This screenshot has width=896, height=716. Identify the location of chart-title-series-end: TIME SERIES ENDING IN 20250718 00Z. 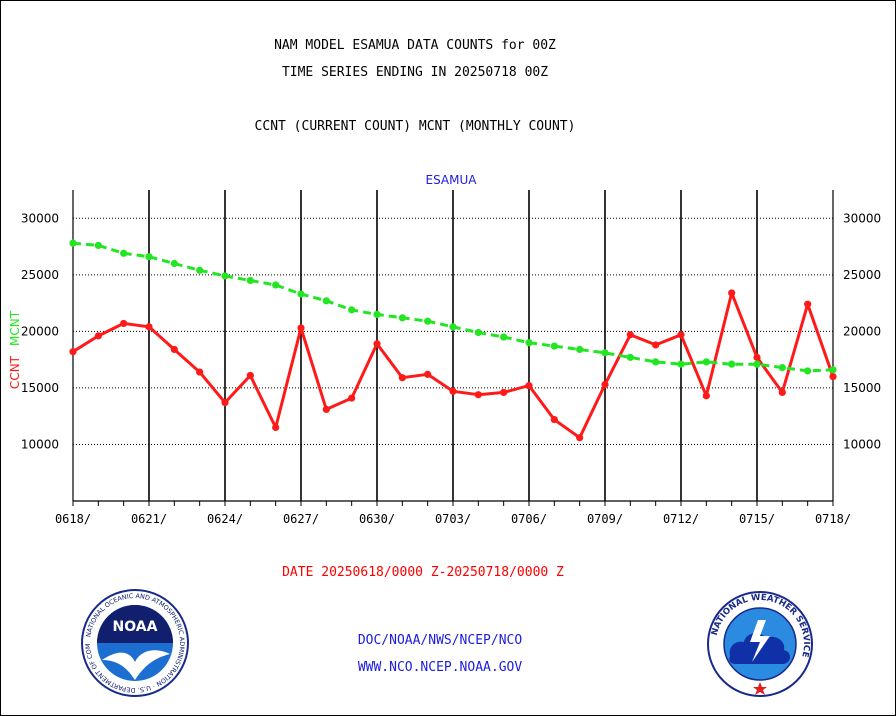
(415, 72).